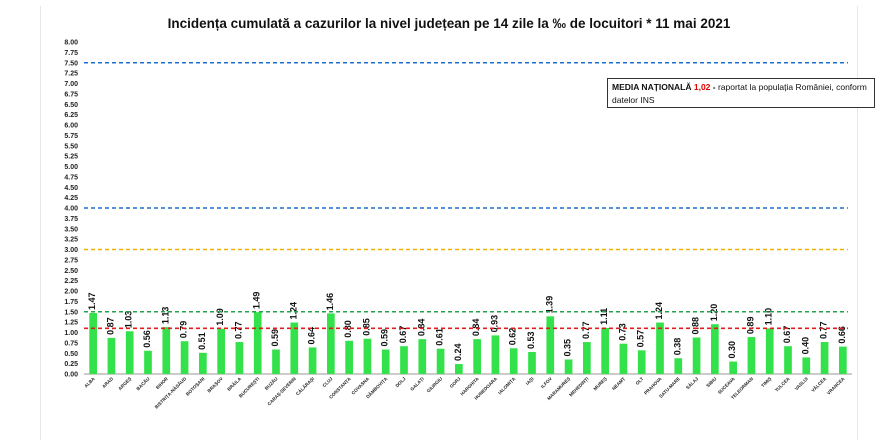  What do you see at coordinates (476, 328) in the screenshot?
I see `bar-value-label: 0.84` at bounding box center [476, 328].